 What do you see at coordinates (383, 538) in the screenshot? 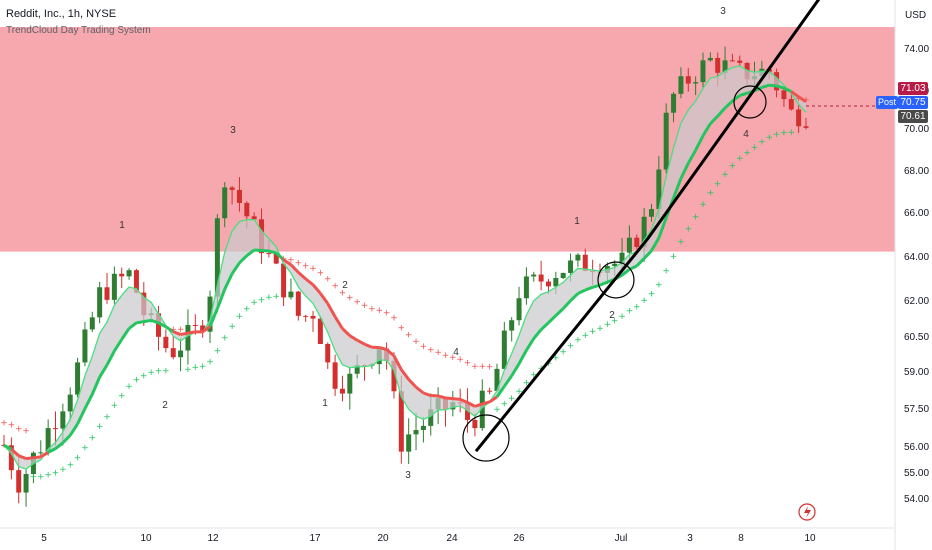
I see `x-tick-label: 20` at bounding box center [383, 538].